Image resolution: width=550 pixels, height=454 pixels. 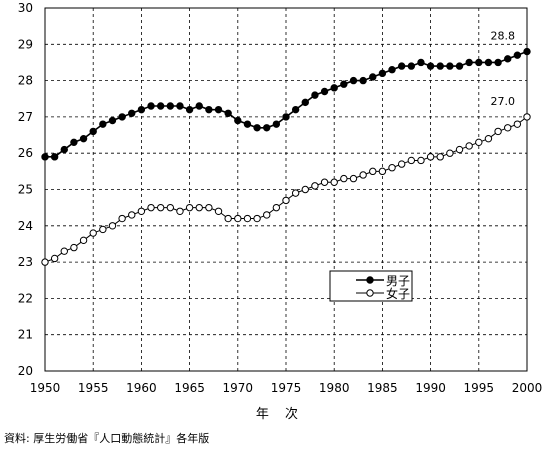 I want to click on legend-female-label: 女子, so click(x=398, y=293).